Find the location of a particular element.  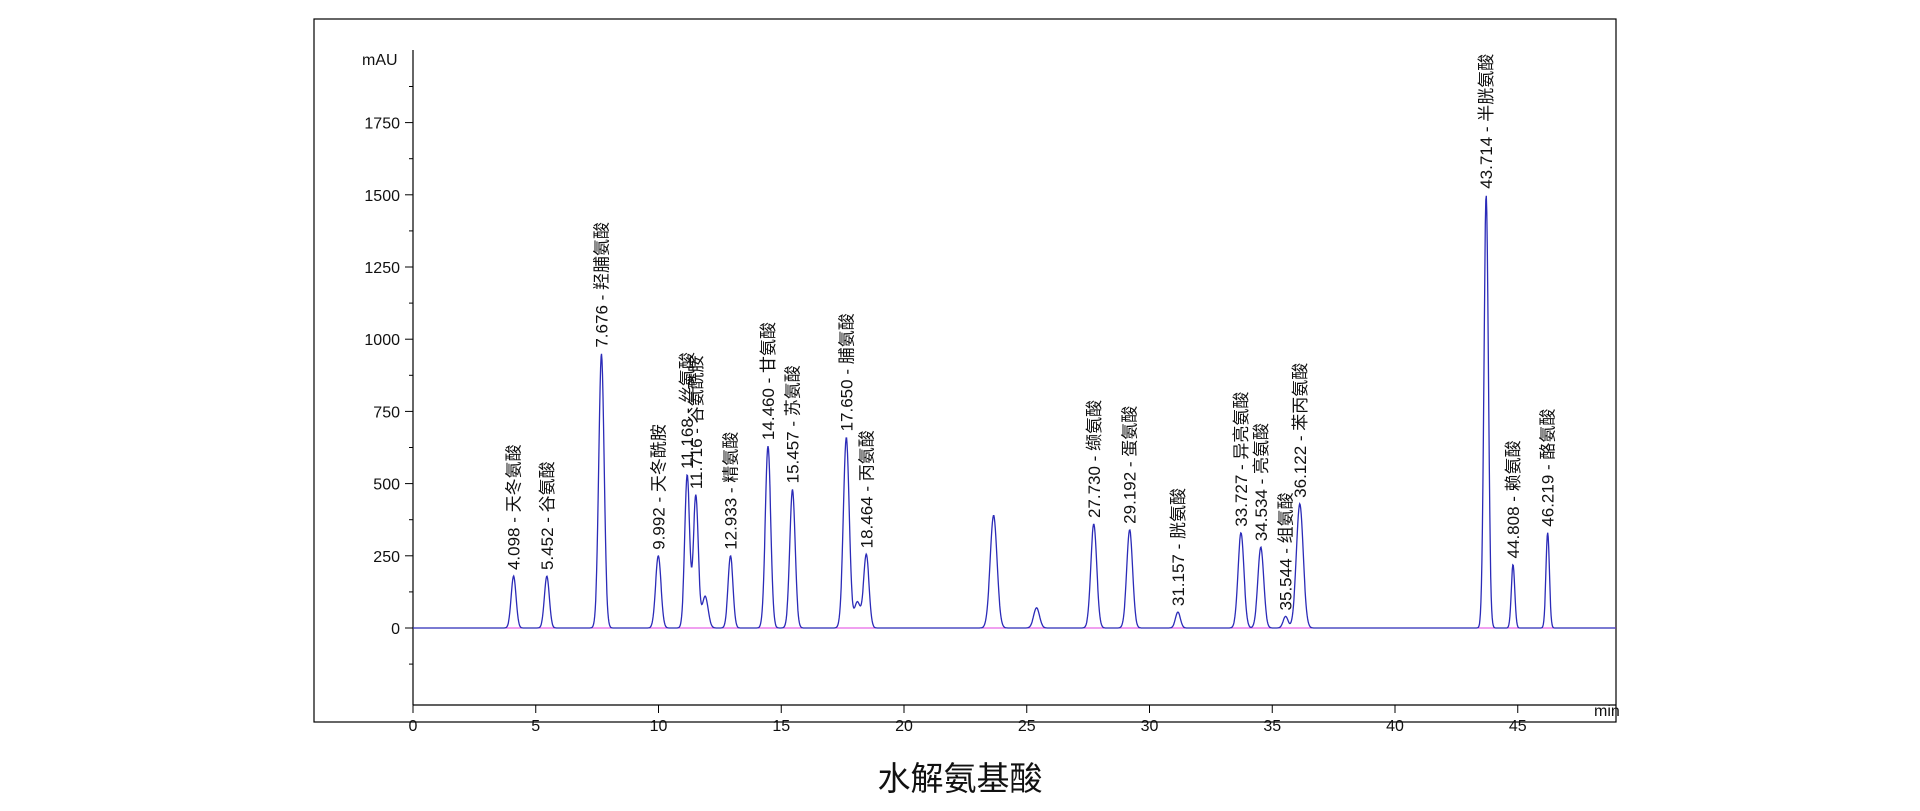

peak-label: 27.730 - 缬氨酸 is located at coordinates (1094, 459).